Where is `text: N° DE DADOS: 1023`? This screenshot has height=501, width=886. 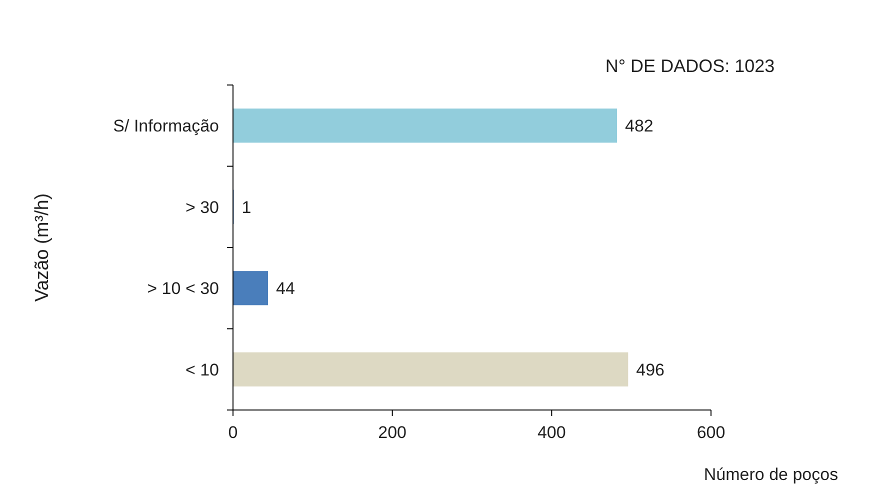
text: N° DE DADOS: 1023 is located at coordinates (690, 66).